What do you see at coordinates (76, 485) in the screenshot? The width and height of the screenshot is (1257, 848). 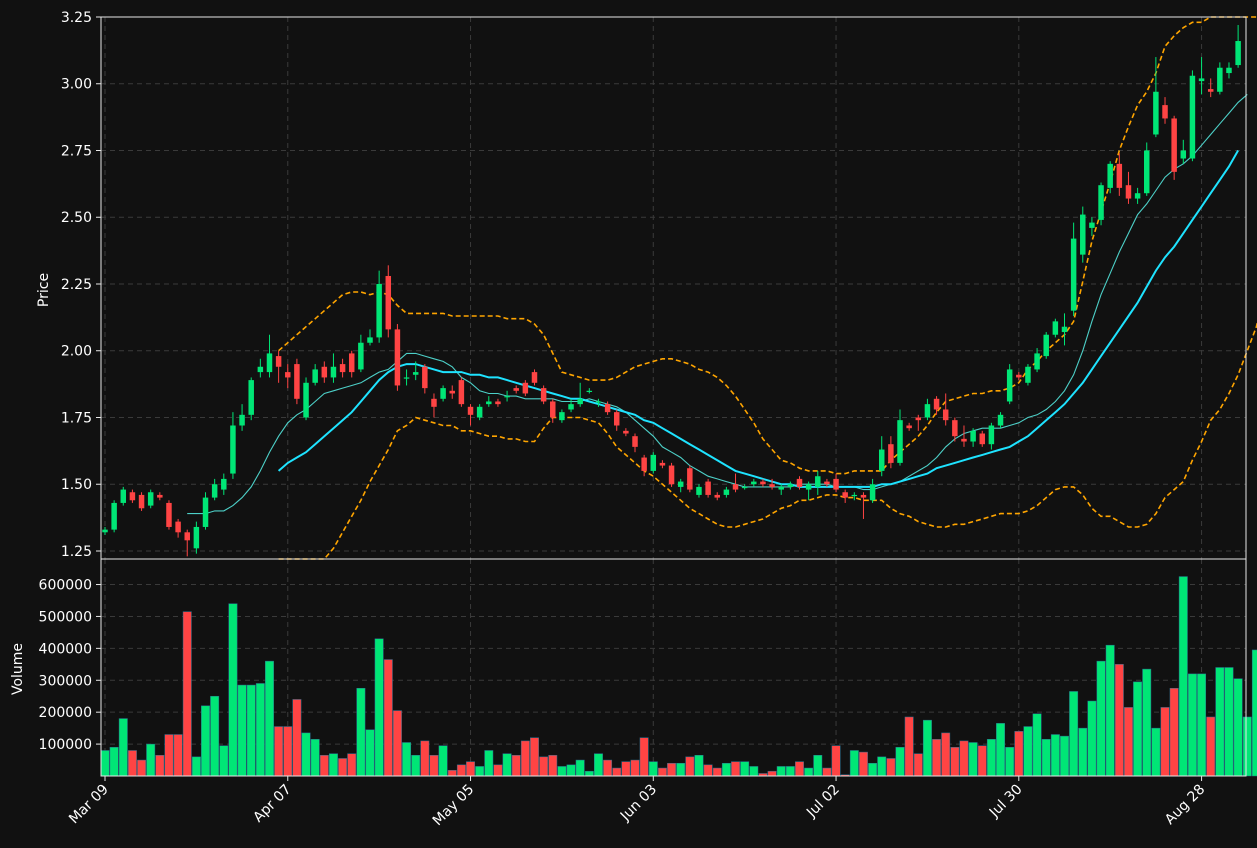 I see `price-tick-label: 1.50` at bounding box center [76, 485].